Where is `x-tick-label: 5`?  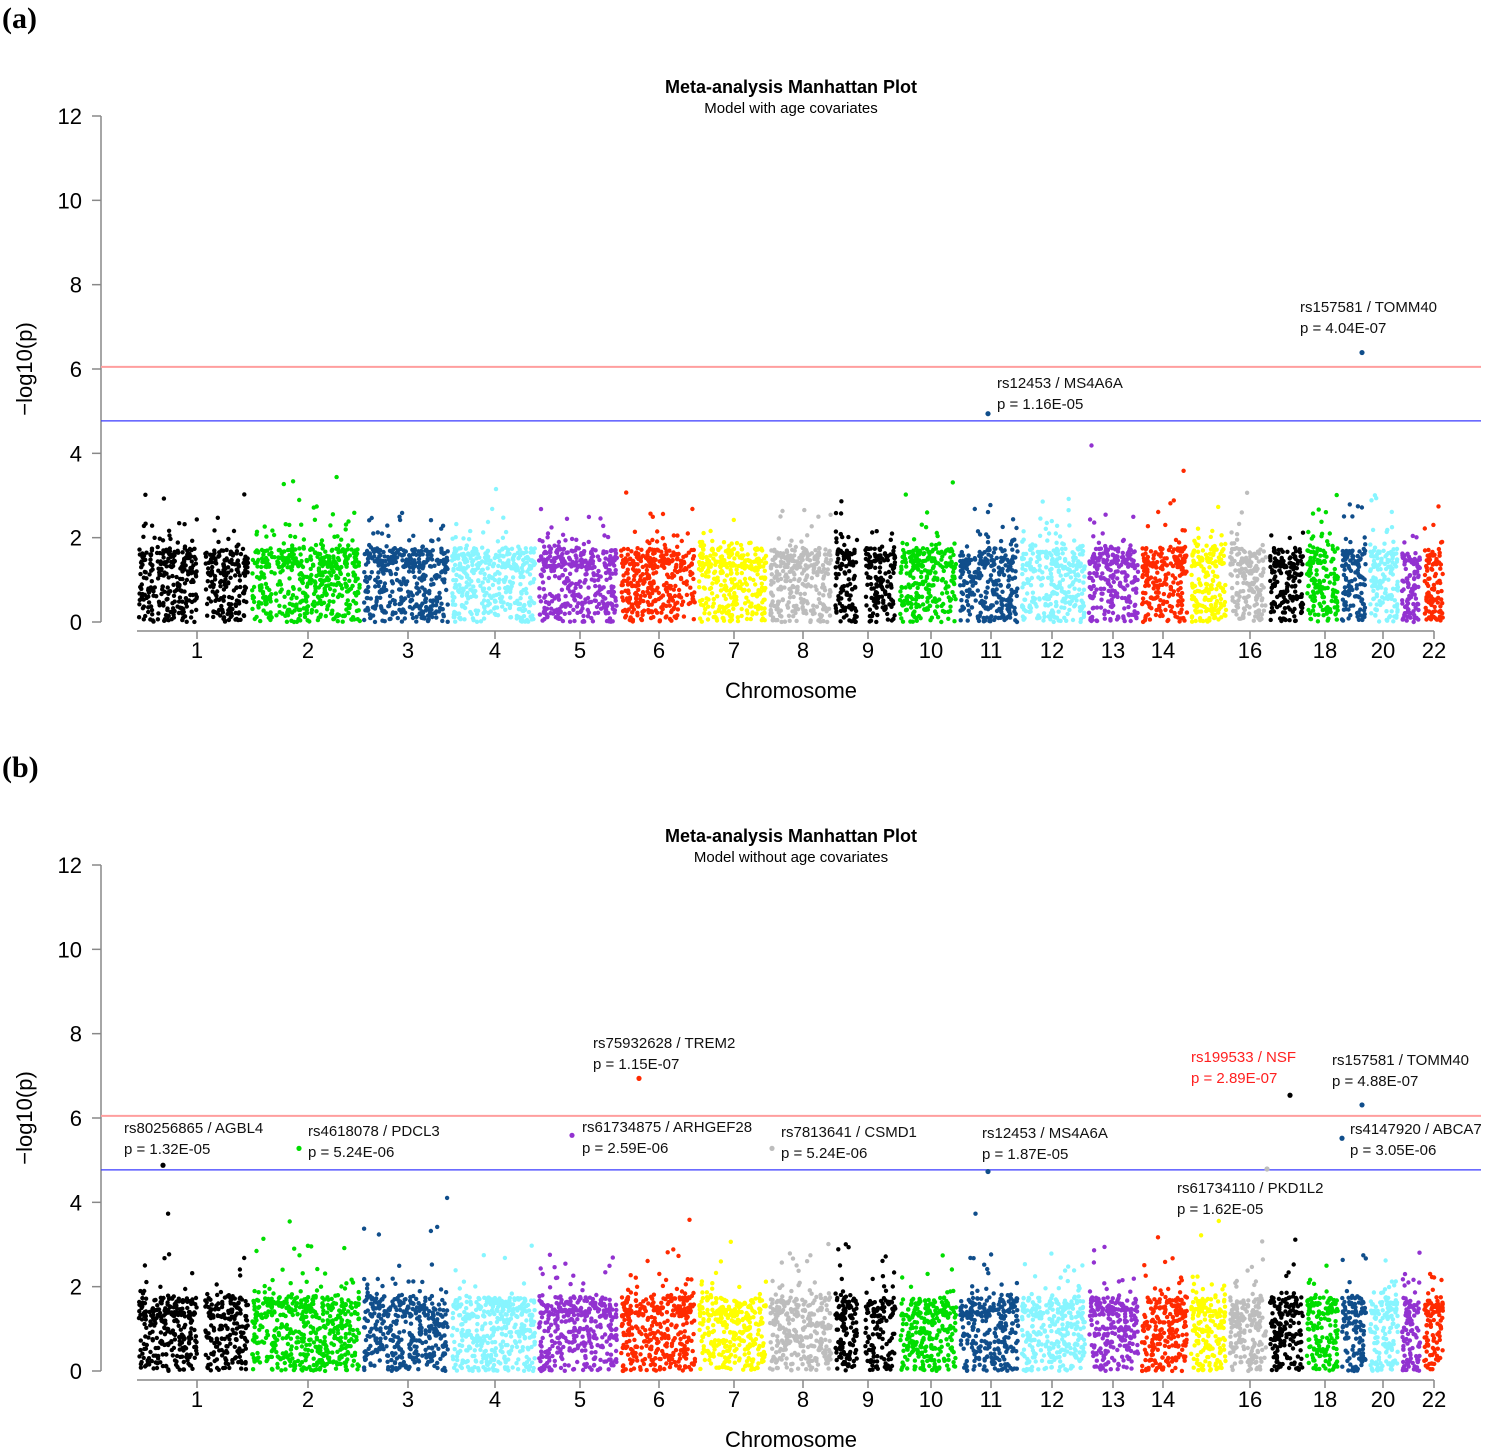 x-tick-label: 5 is located at coordinates (580, 650).